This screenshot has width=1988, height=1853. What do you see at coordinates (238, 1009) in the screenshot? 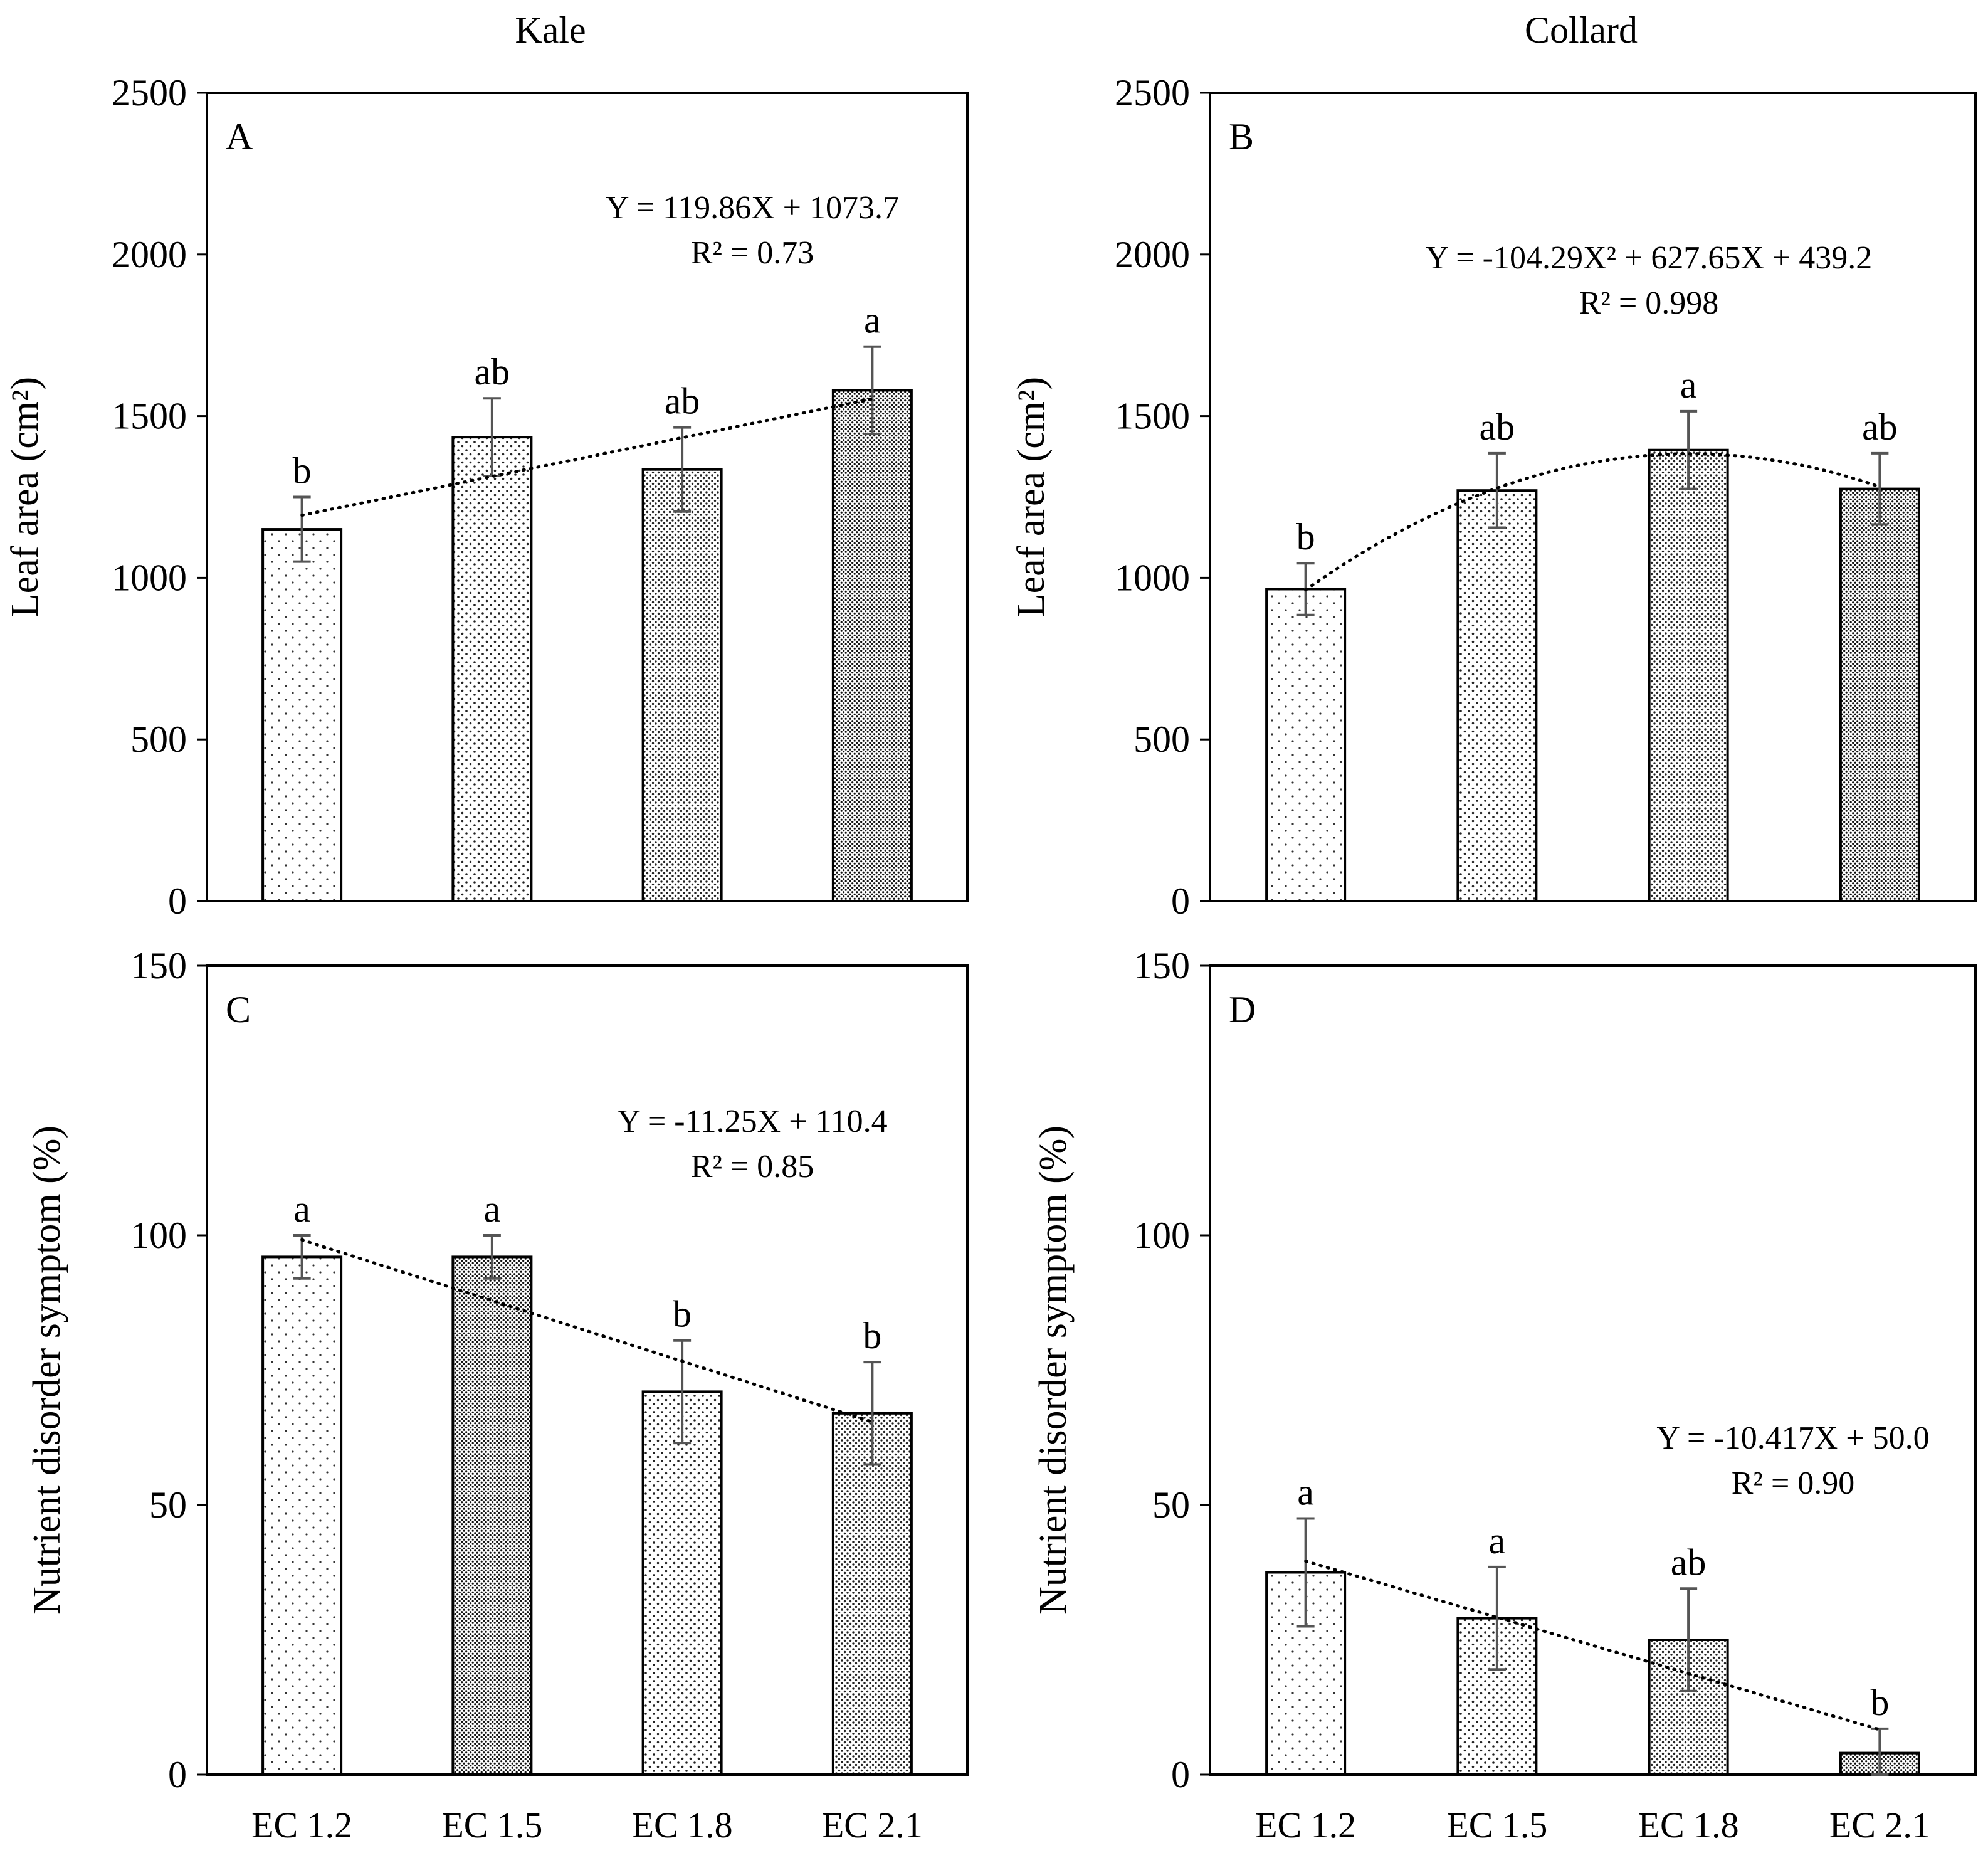
I see `panel-label: C` at bounding box center [238, 1009].